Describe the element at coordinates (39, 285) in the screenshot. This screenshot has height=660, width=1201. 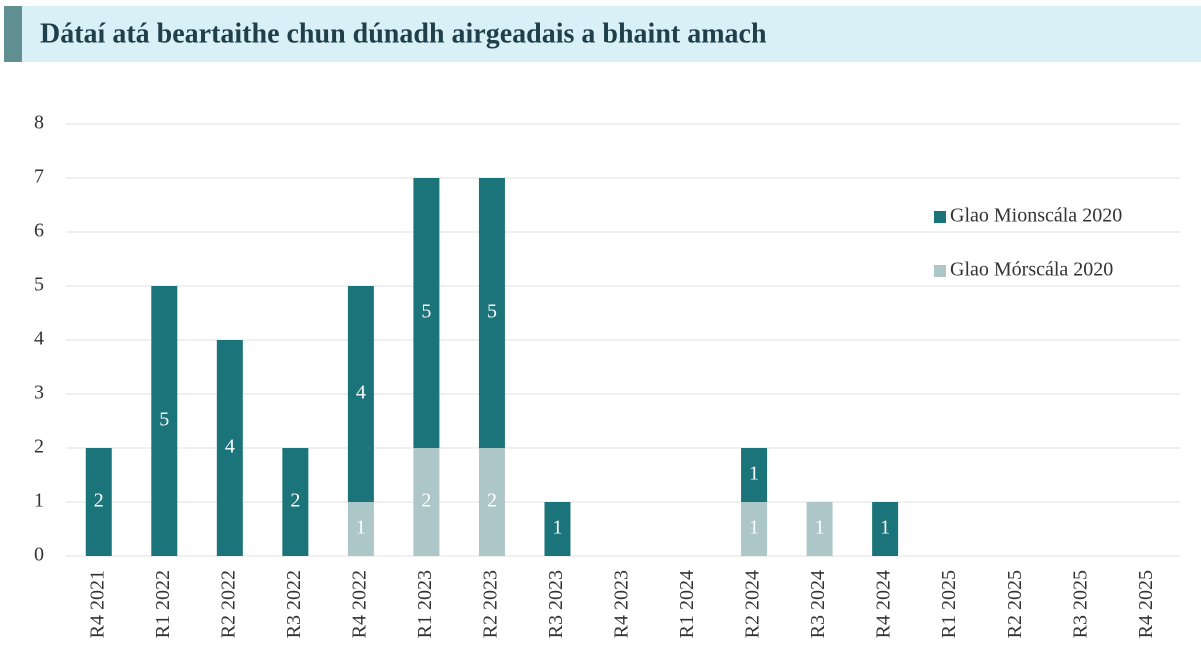
I see `y-tick-label: 5` at that location.